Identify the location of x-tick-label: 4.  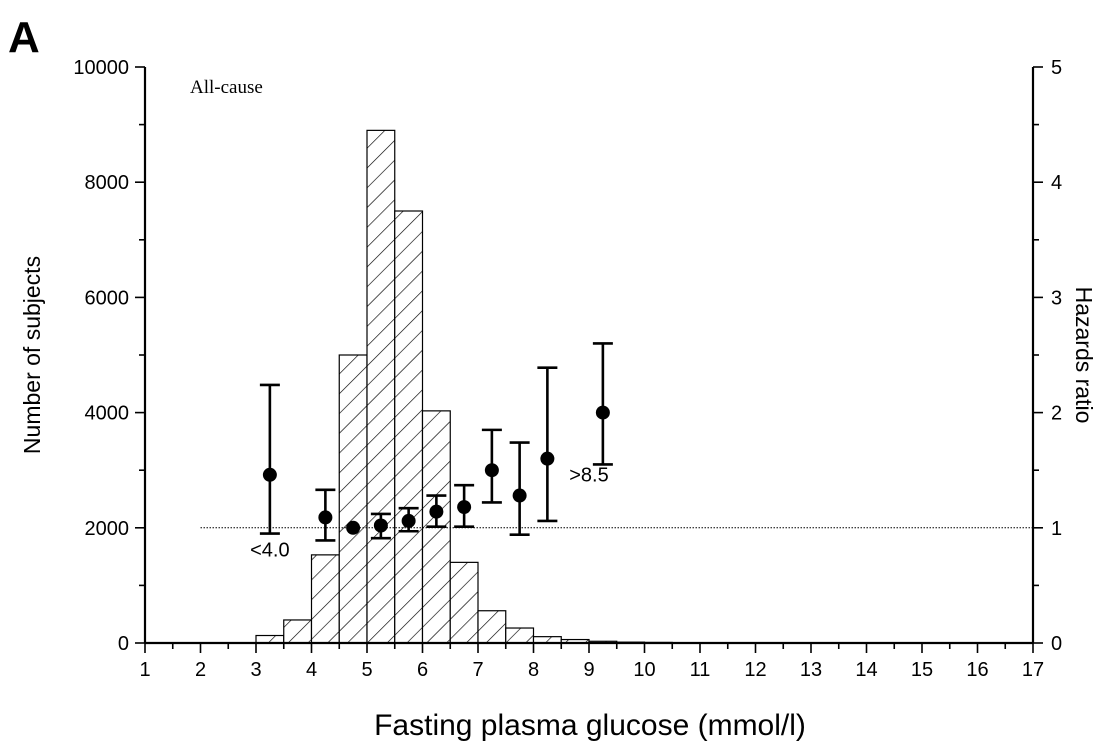
(311, 670).